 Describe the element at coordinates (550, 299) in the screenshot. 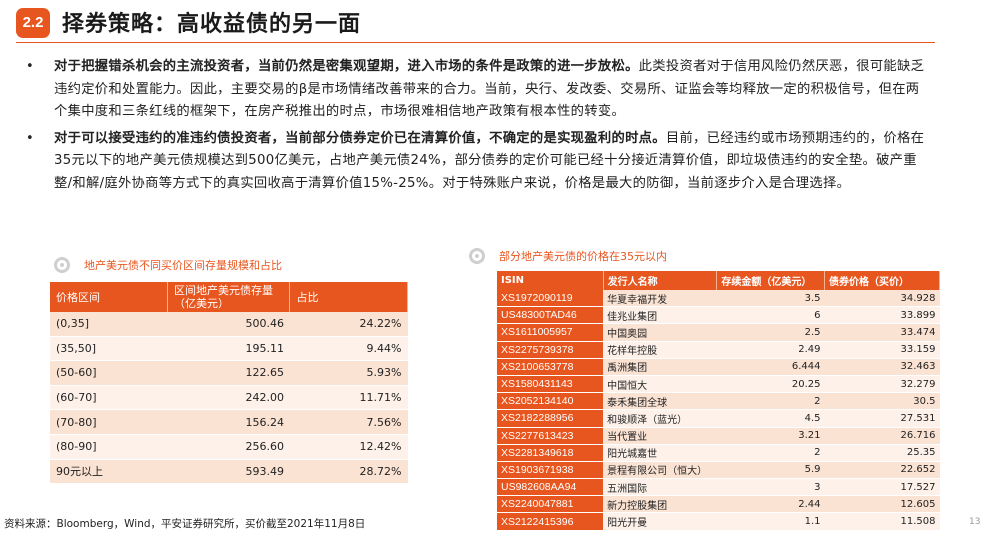

I see `table-cell: XS1972090119` at that location.